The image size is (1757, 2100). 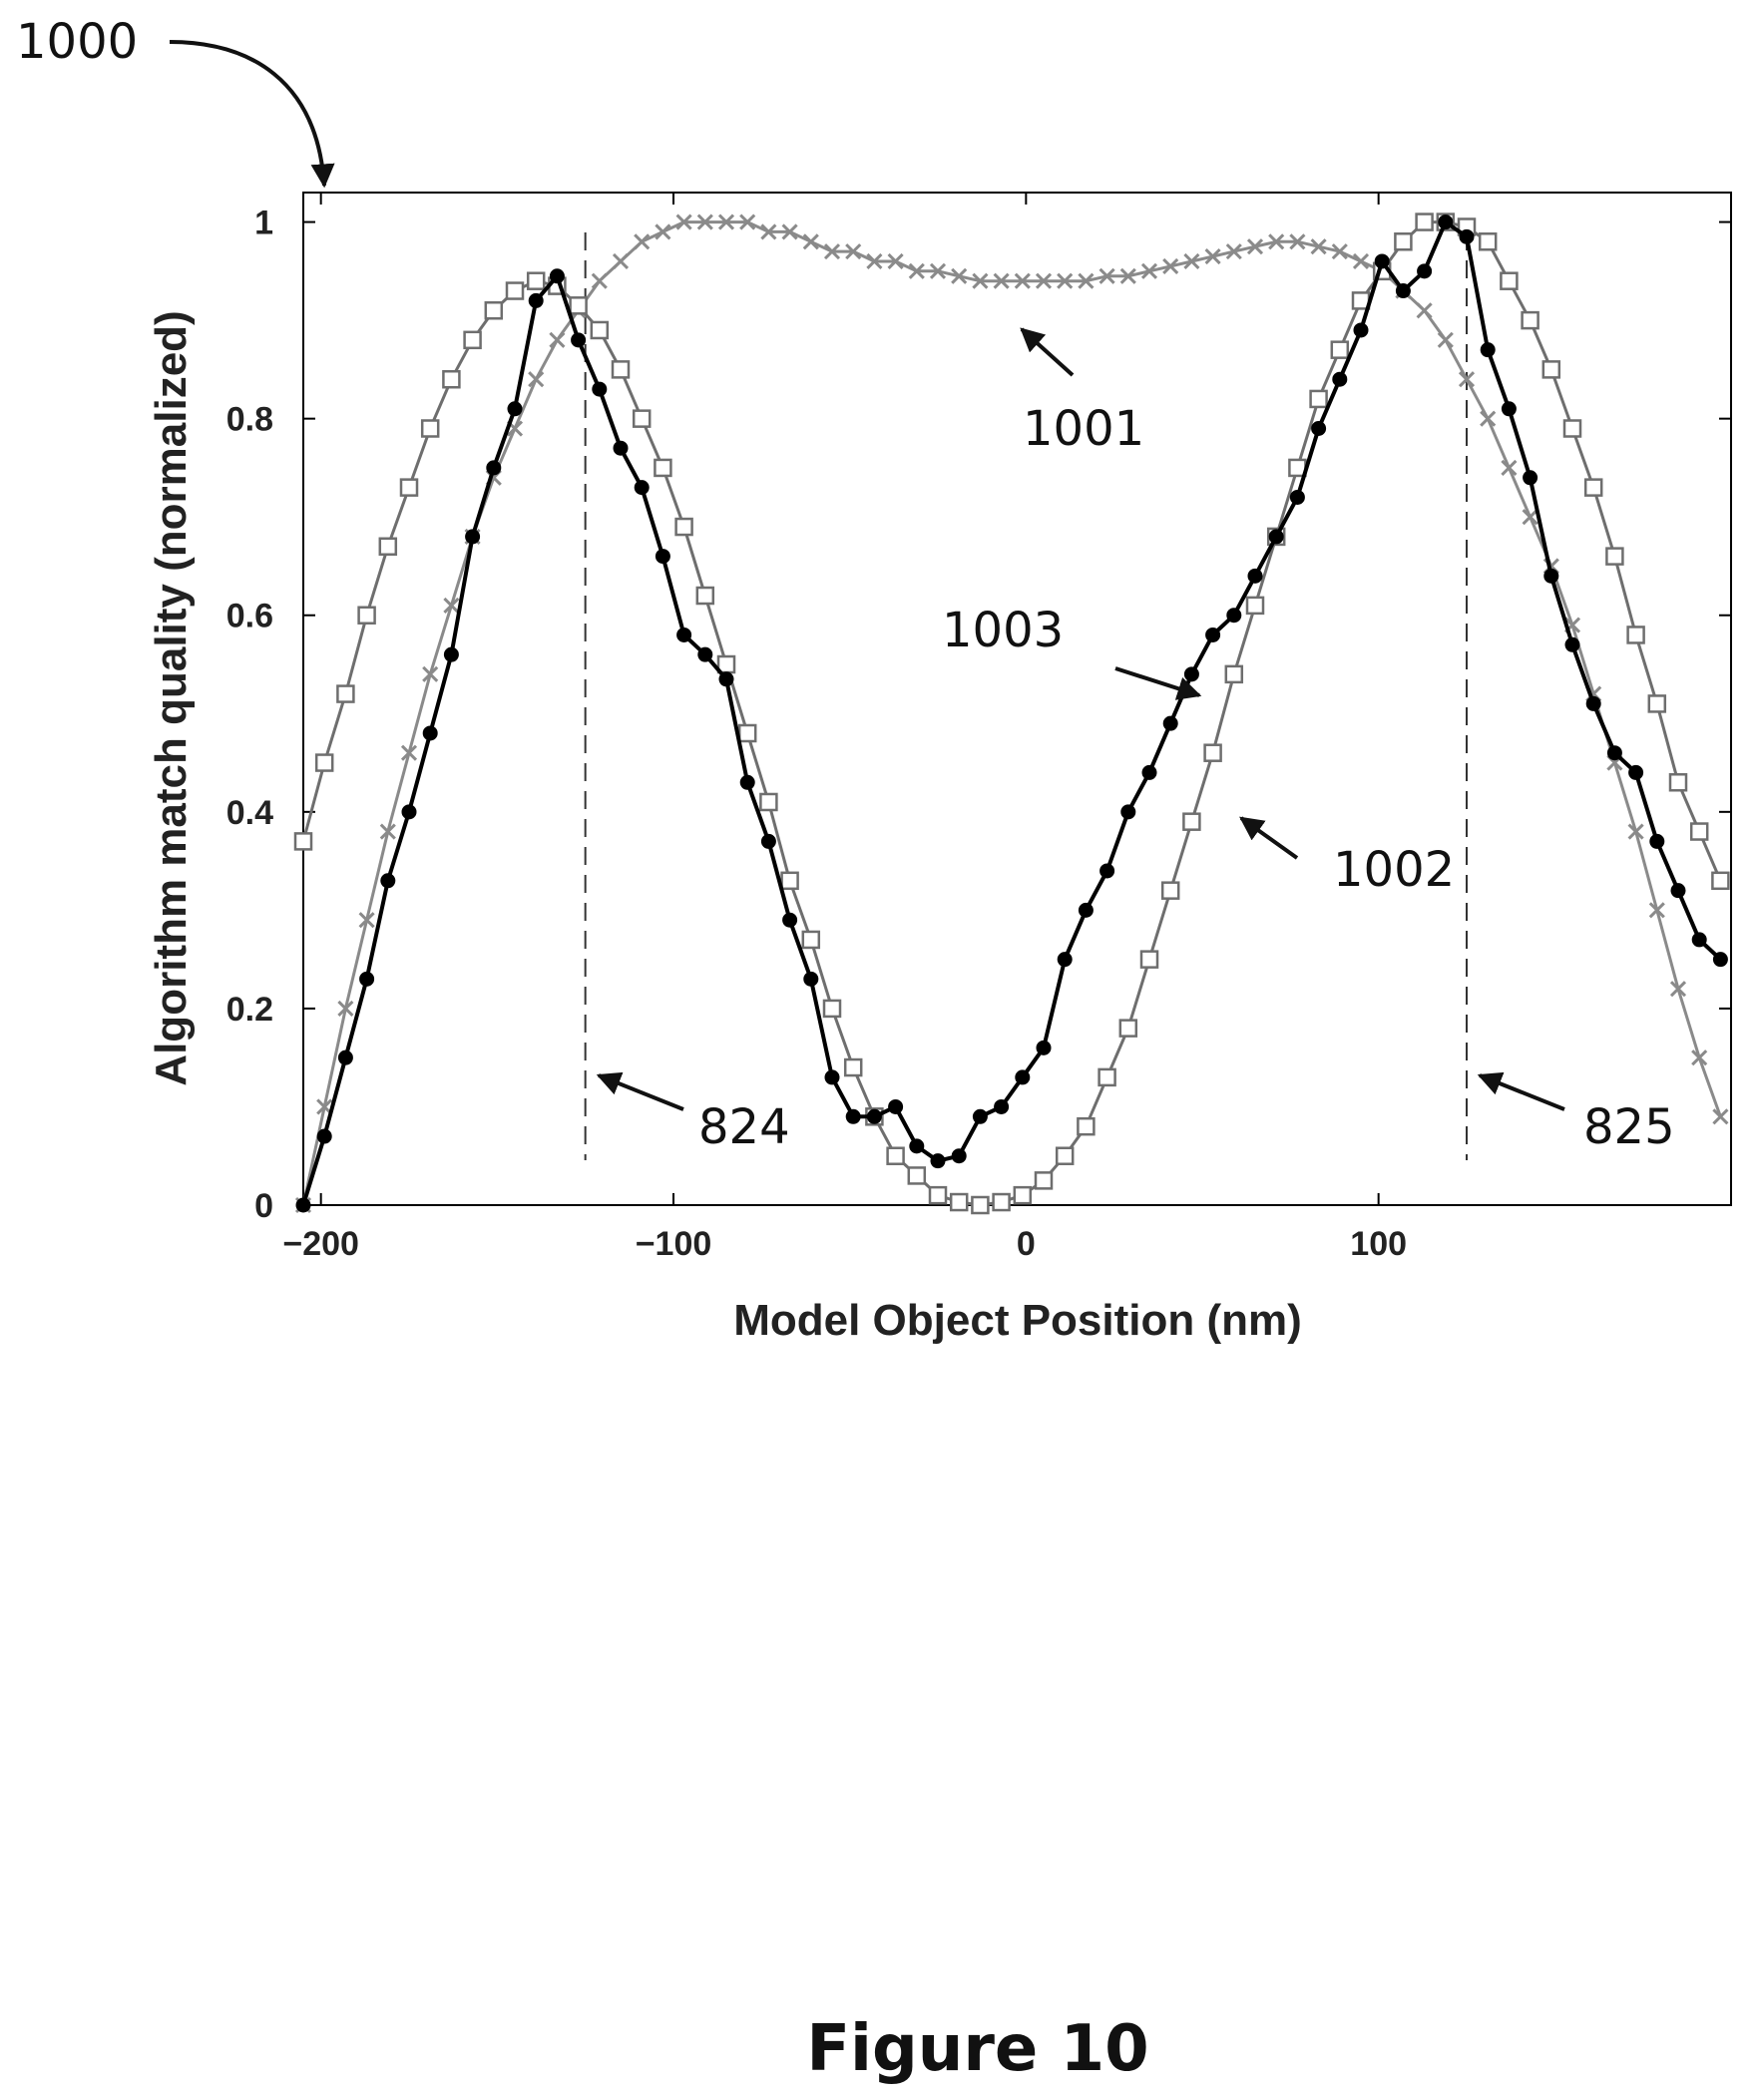 I want to click on y-tick-label: 0.6, so click(x=249, y=616).